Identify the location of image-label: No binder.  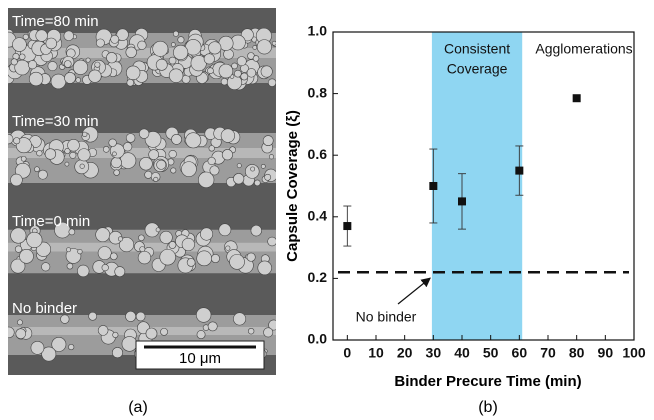
(44, 308).